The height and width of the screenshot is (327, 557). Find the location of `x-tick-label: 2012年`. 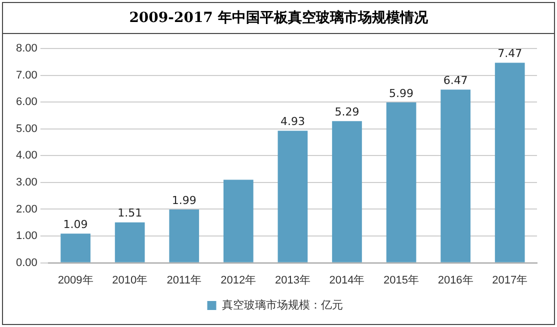

x-tick-label: 2012年 is located at coordinates (238, 280).